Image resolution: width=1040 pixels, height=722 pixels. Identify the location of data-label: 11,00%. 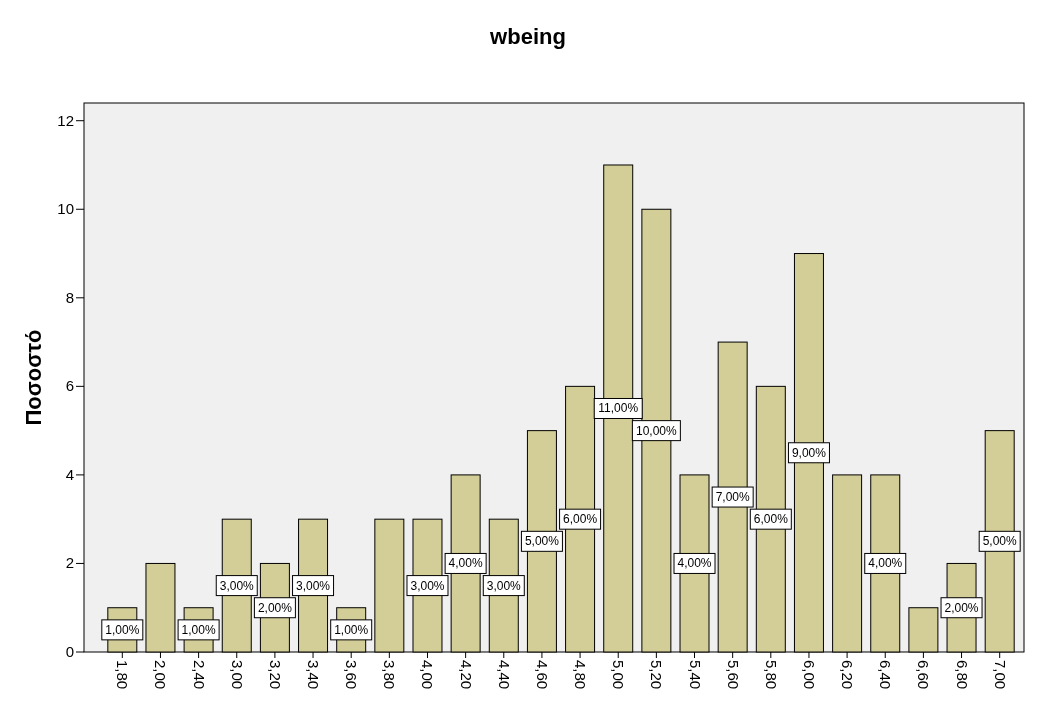
(618, 408).